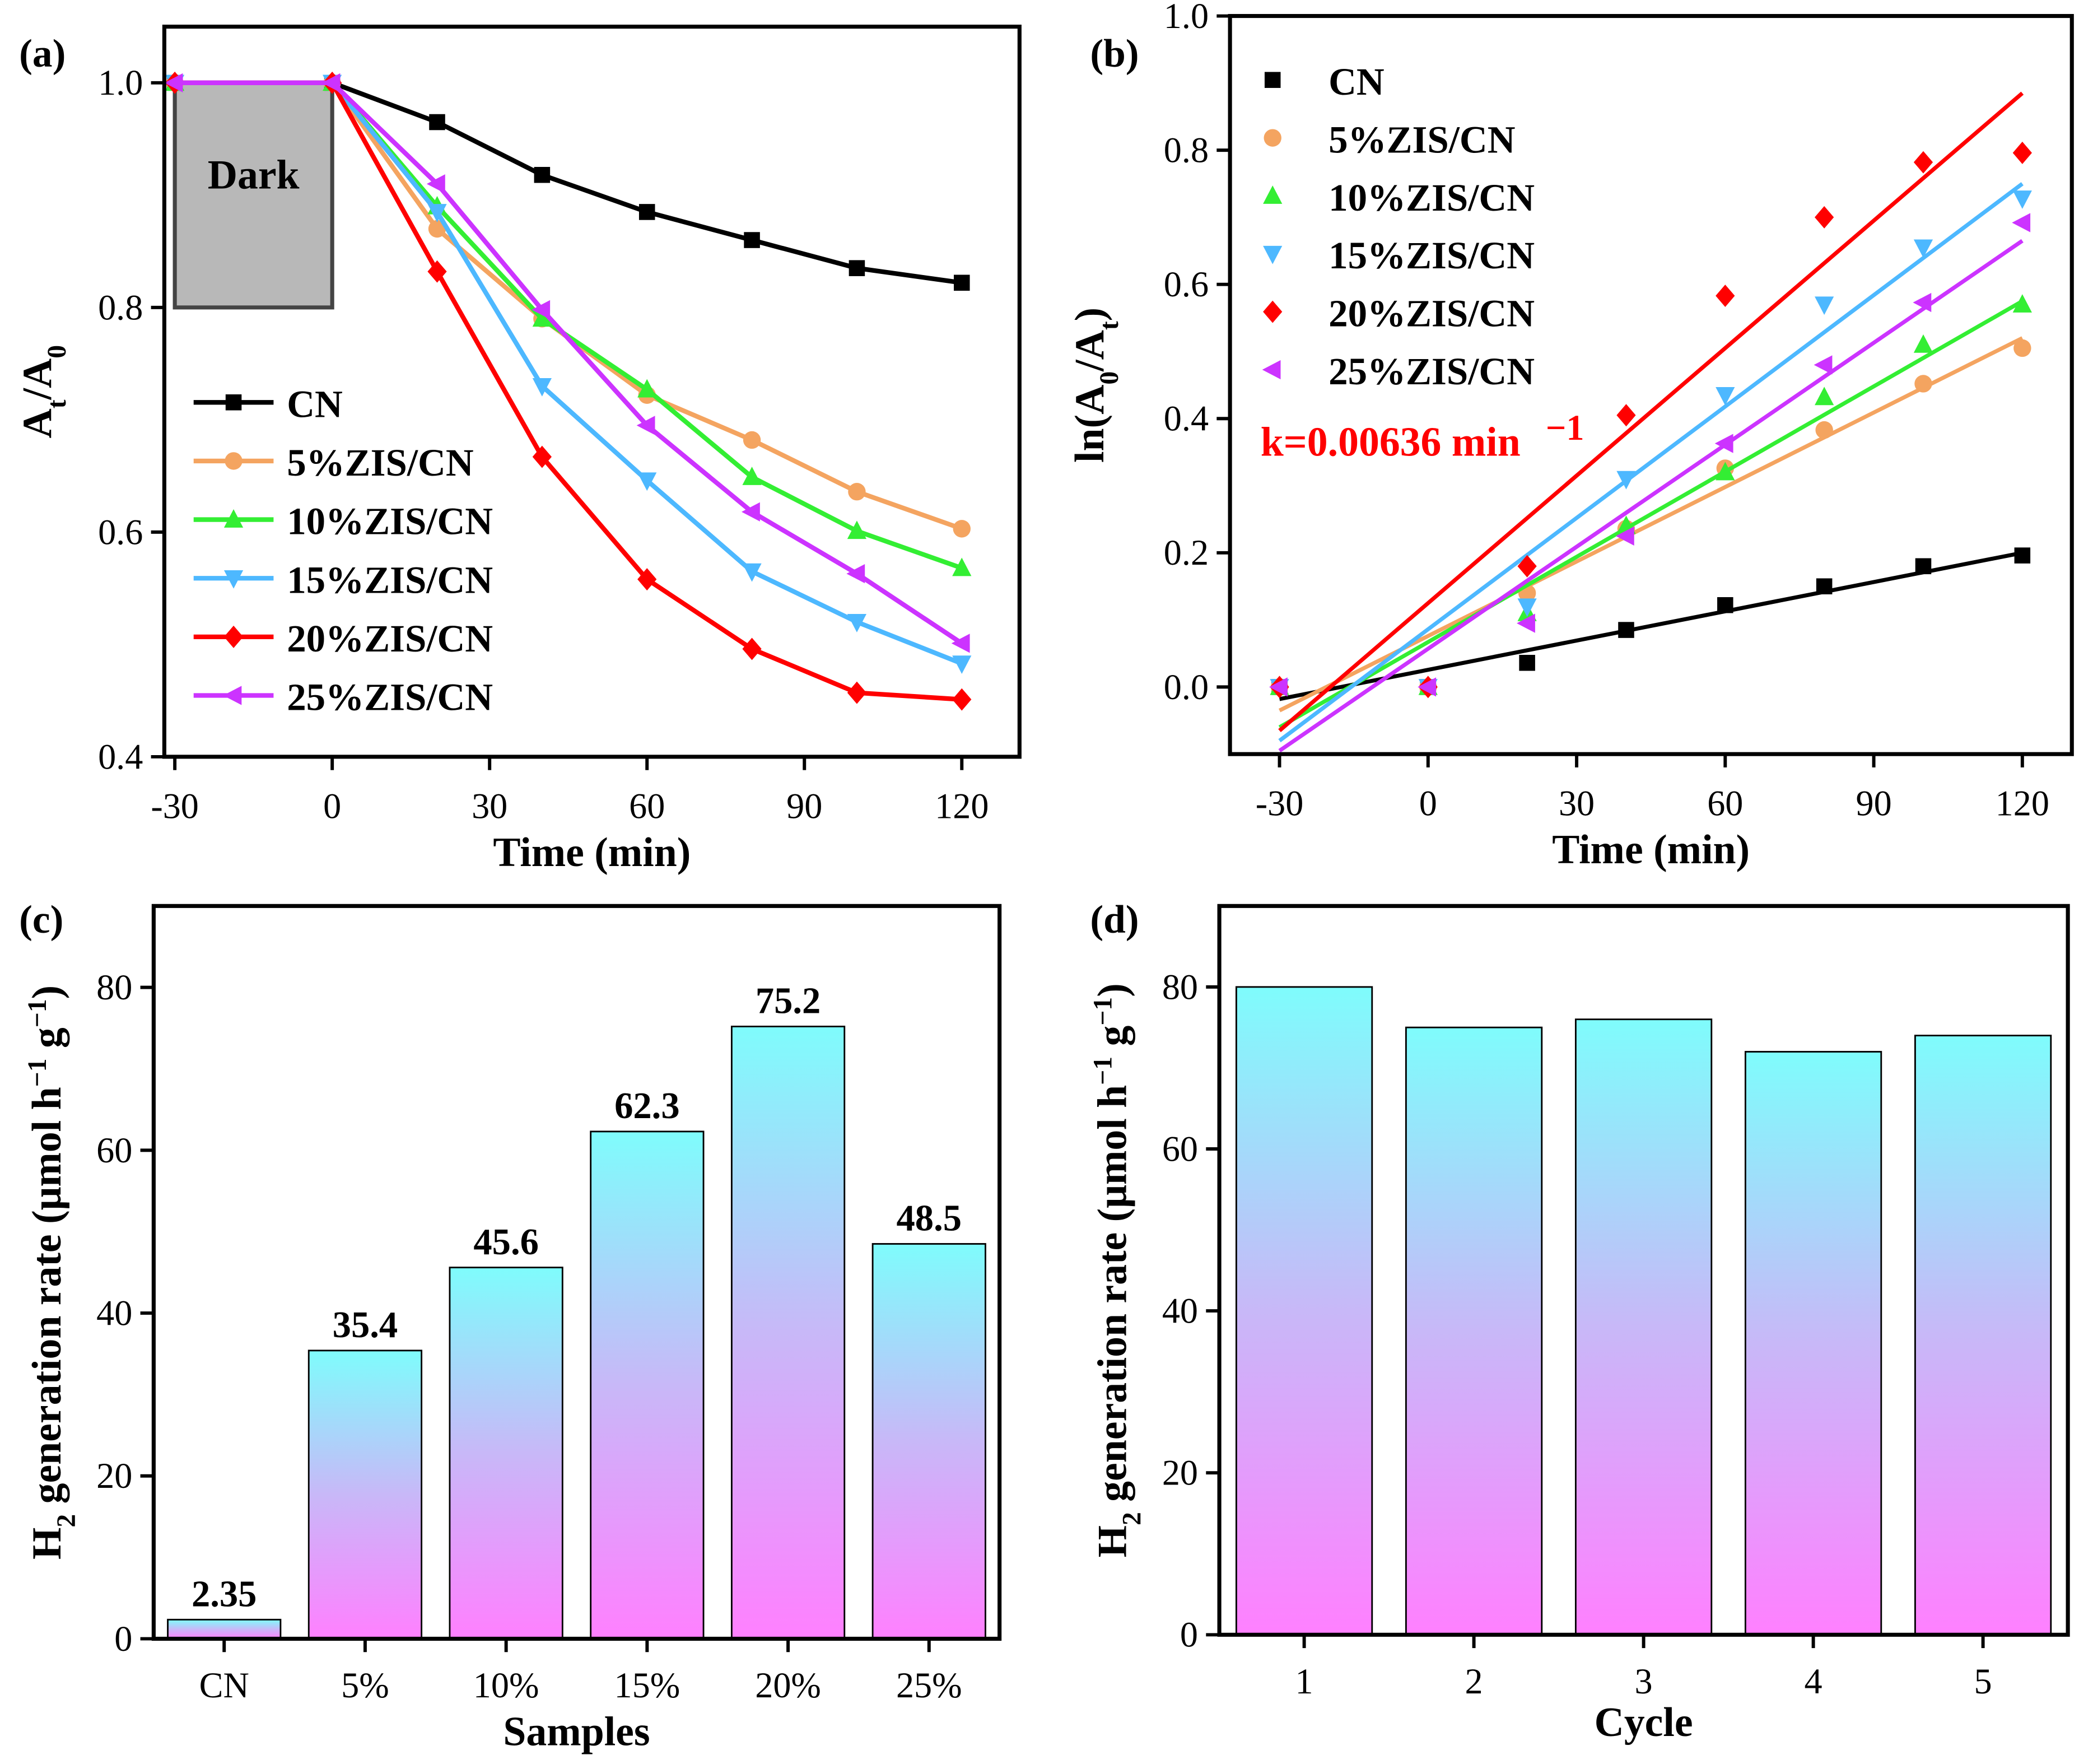 Image resolution: width=2079 pixels, height=1764 pixels. Describe the element at coordinates (506, 1685) in the screenshot. I see `x-tick-label: 10%` at that location.